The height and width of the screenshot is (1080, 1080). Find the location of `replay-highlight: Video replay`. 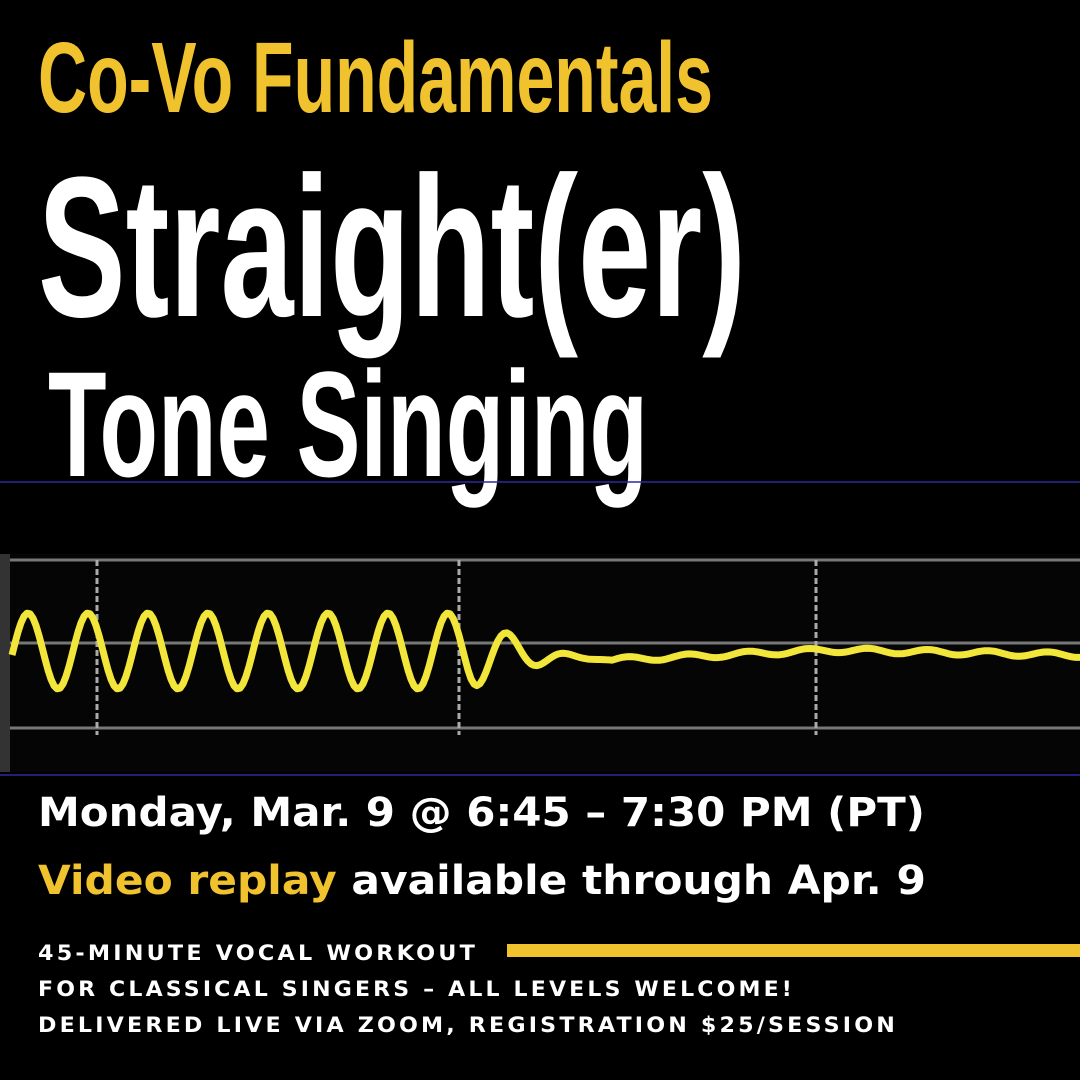

replay-highlight: Video replay is located at coordinates (187, 881).